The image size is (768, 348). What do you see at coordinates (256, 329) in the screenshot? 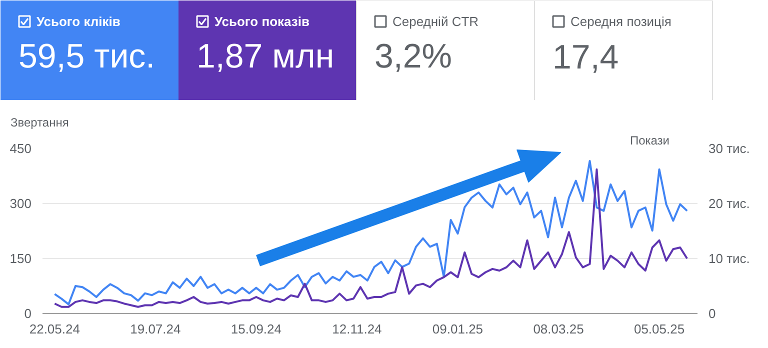
I see `x-tick-label: 15.09.24` at bounding box center [256, 329].